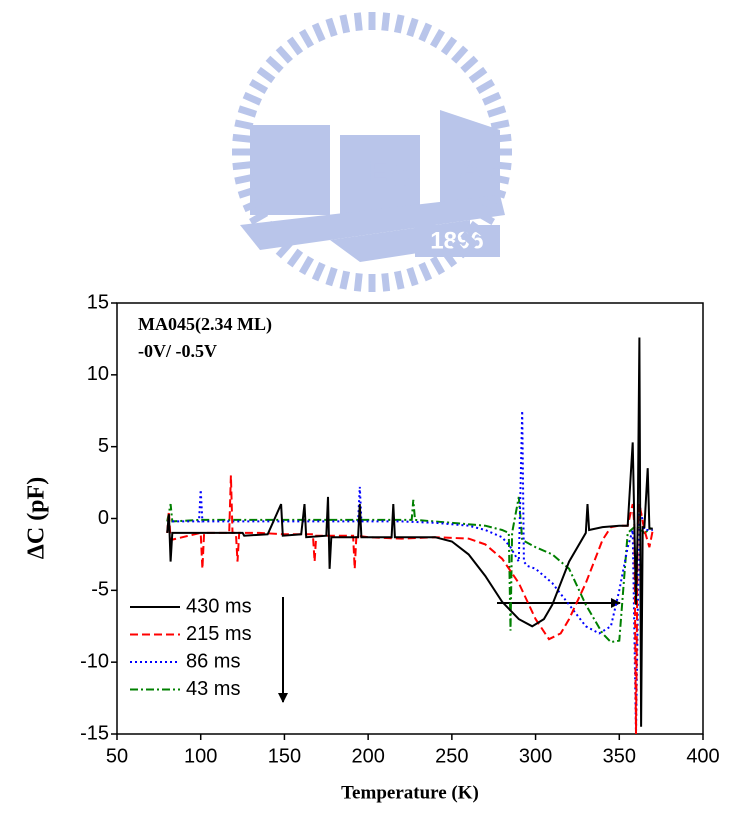 This screenshot has width=734, height=816. What do you see at coordinates (98, 302) in the screenshot?
I see `y-tick-label: 15` at bounding box center [98, 302].